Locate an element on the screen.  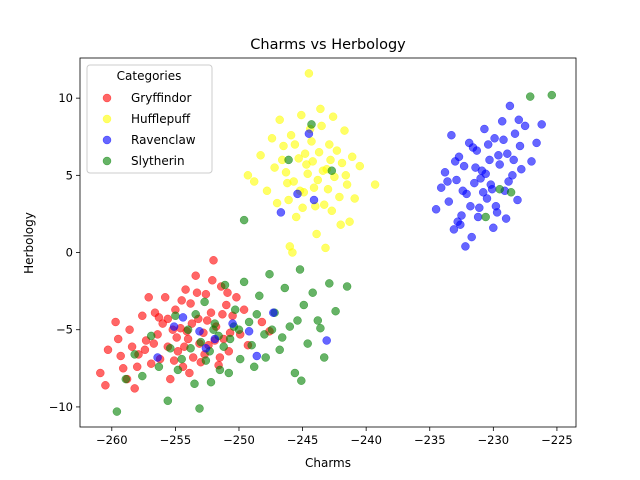
y-tick-label: 0 is located at coordinates (69, 253).